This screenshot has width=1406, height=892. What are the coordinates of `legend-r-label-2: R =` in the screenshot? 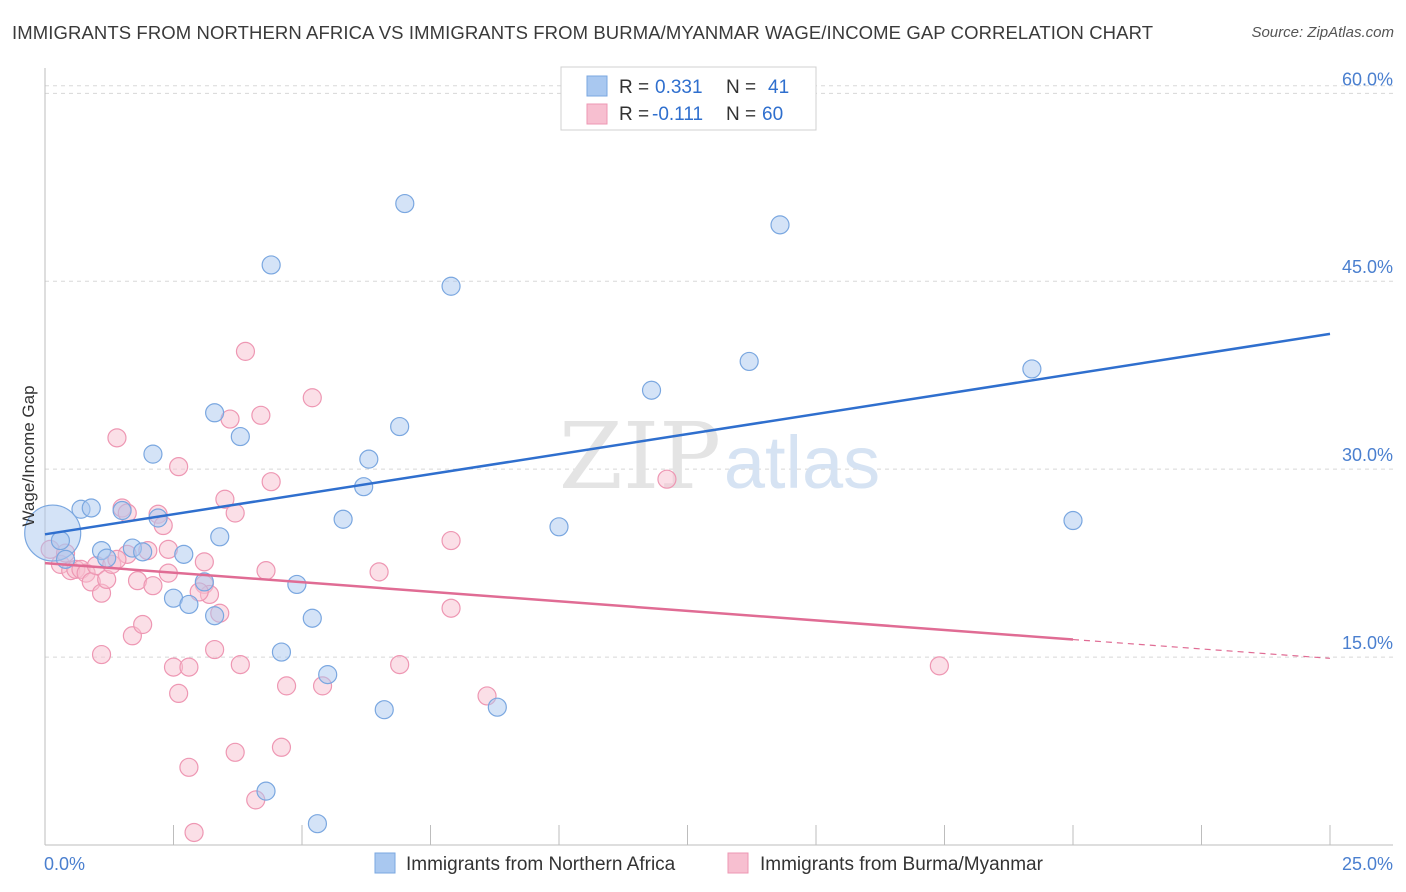 It's located at (634, 114).